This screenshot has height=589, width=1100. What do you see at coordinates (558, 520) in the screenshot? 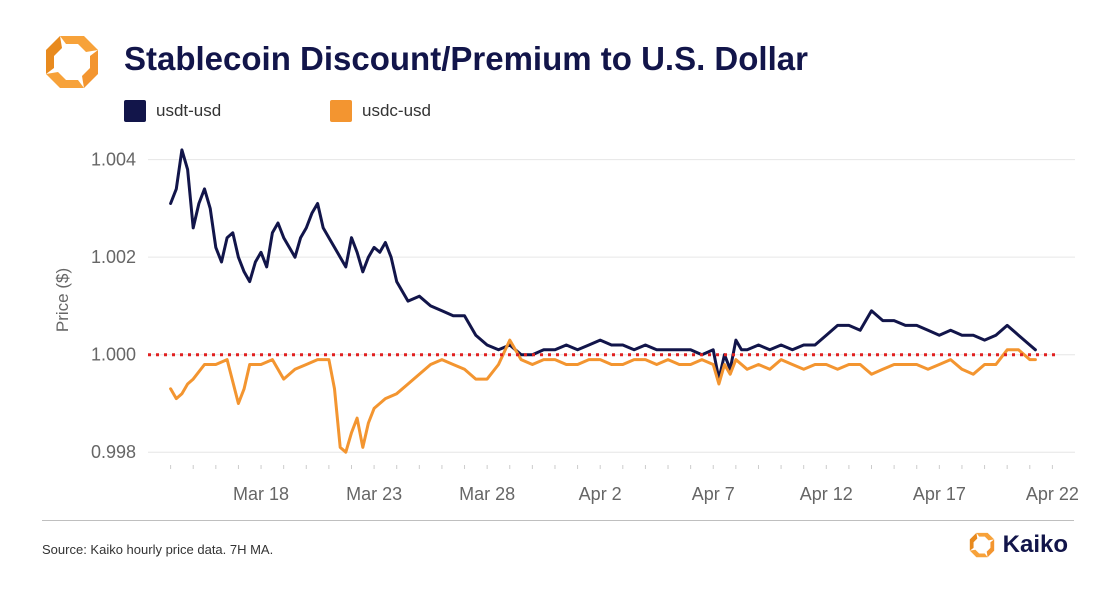
I see `footer-divider` at bounding box center [558, 520].